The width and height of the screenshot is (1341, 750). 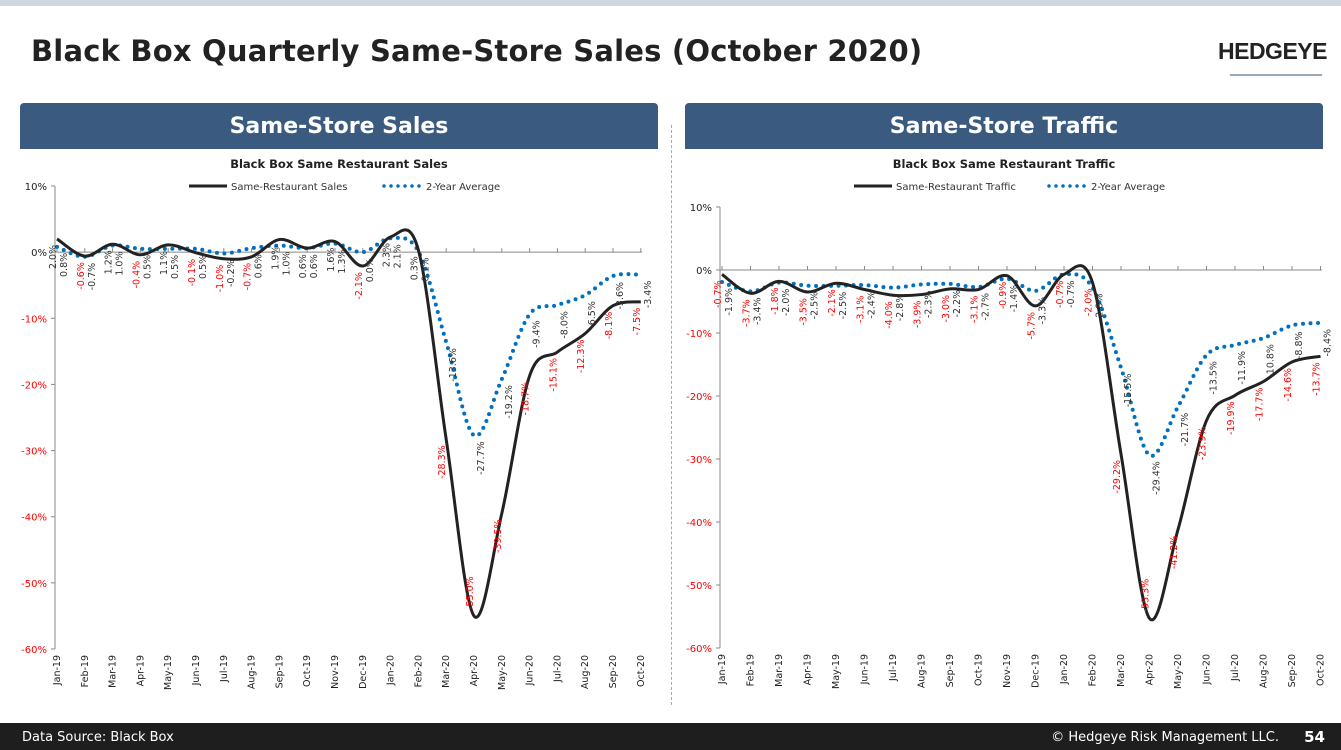 I want to click on chart-title: Black Box Same Restaurant Traffic, so click(x=1004, y=164).